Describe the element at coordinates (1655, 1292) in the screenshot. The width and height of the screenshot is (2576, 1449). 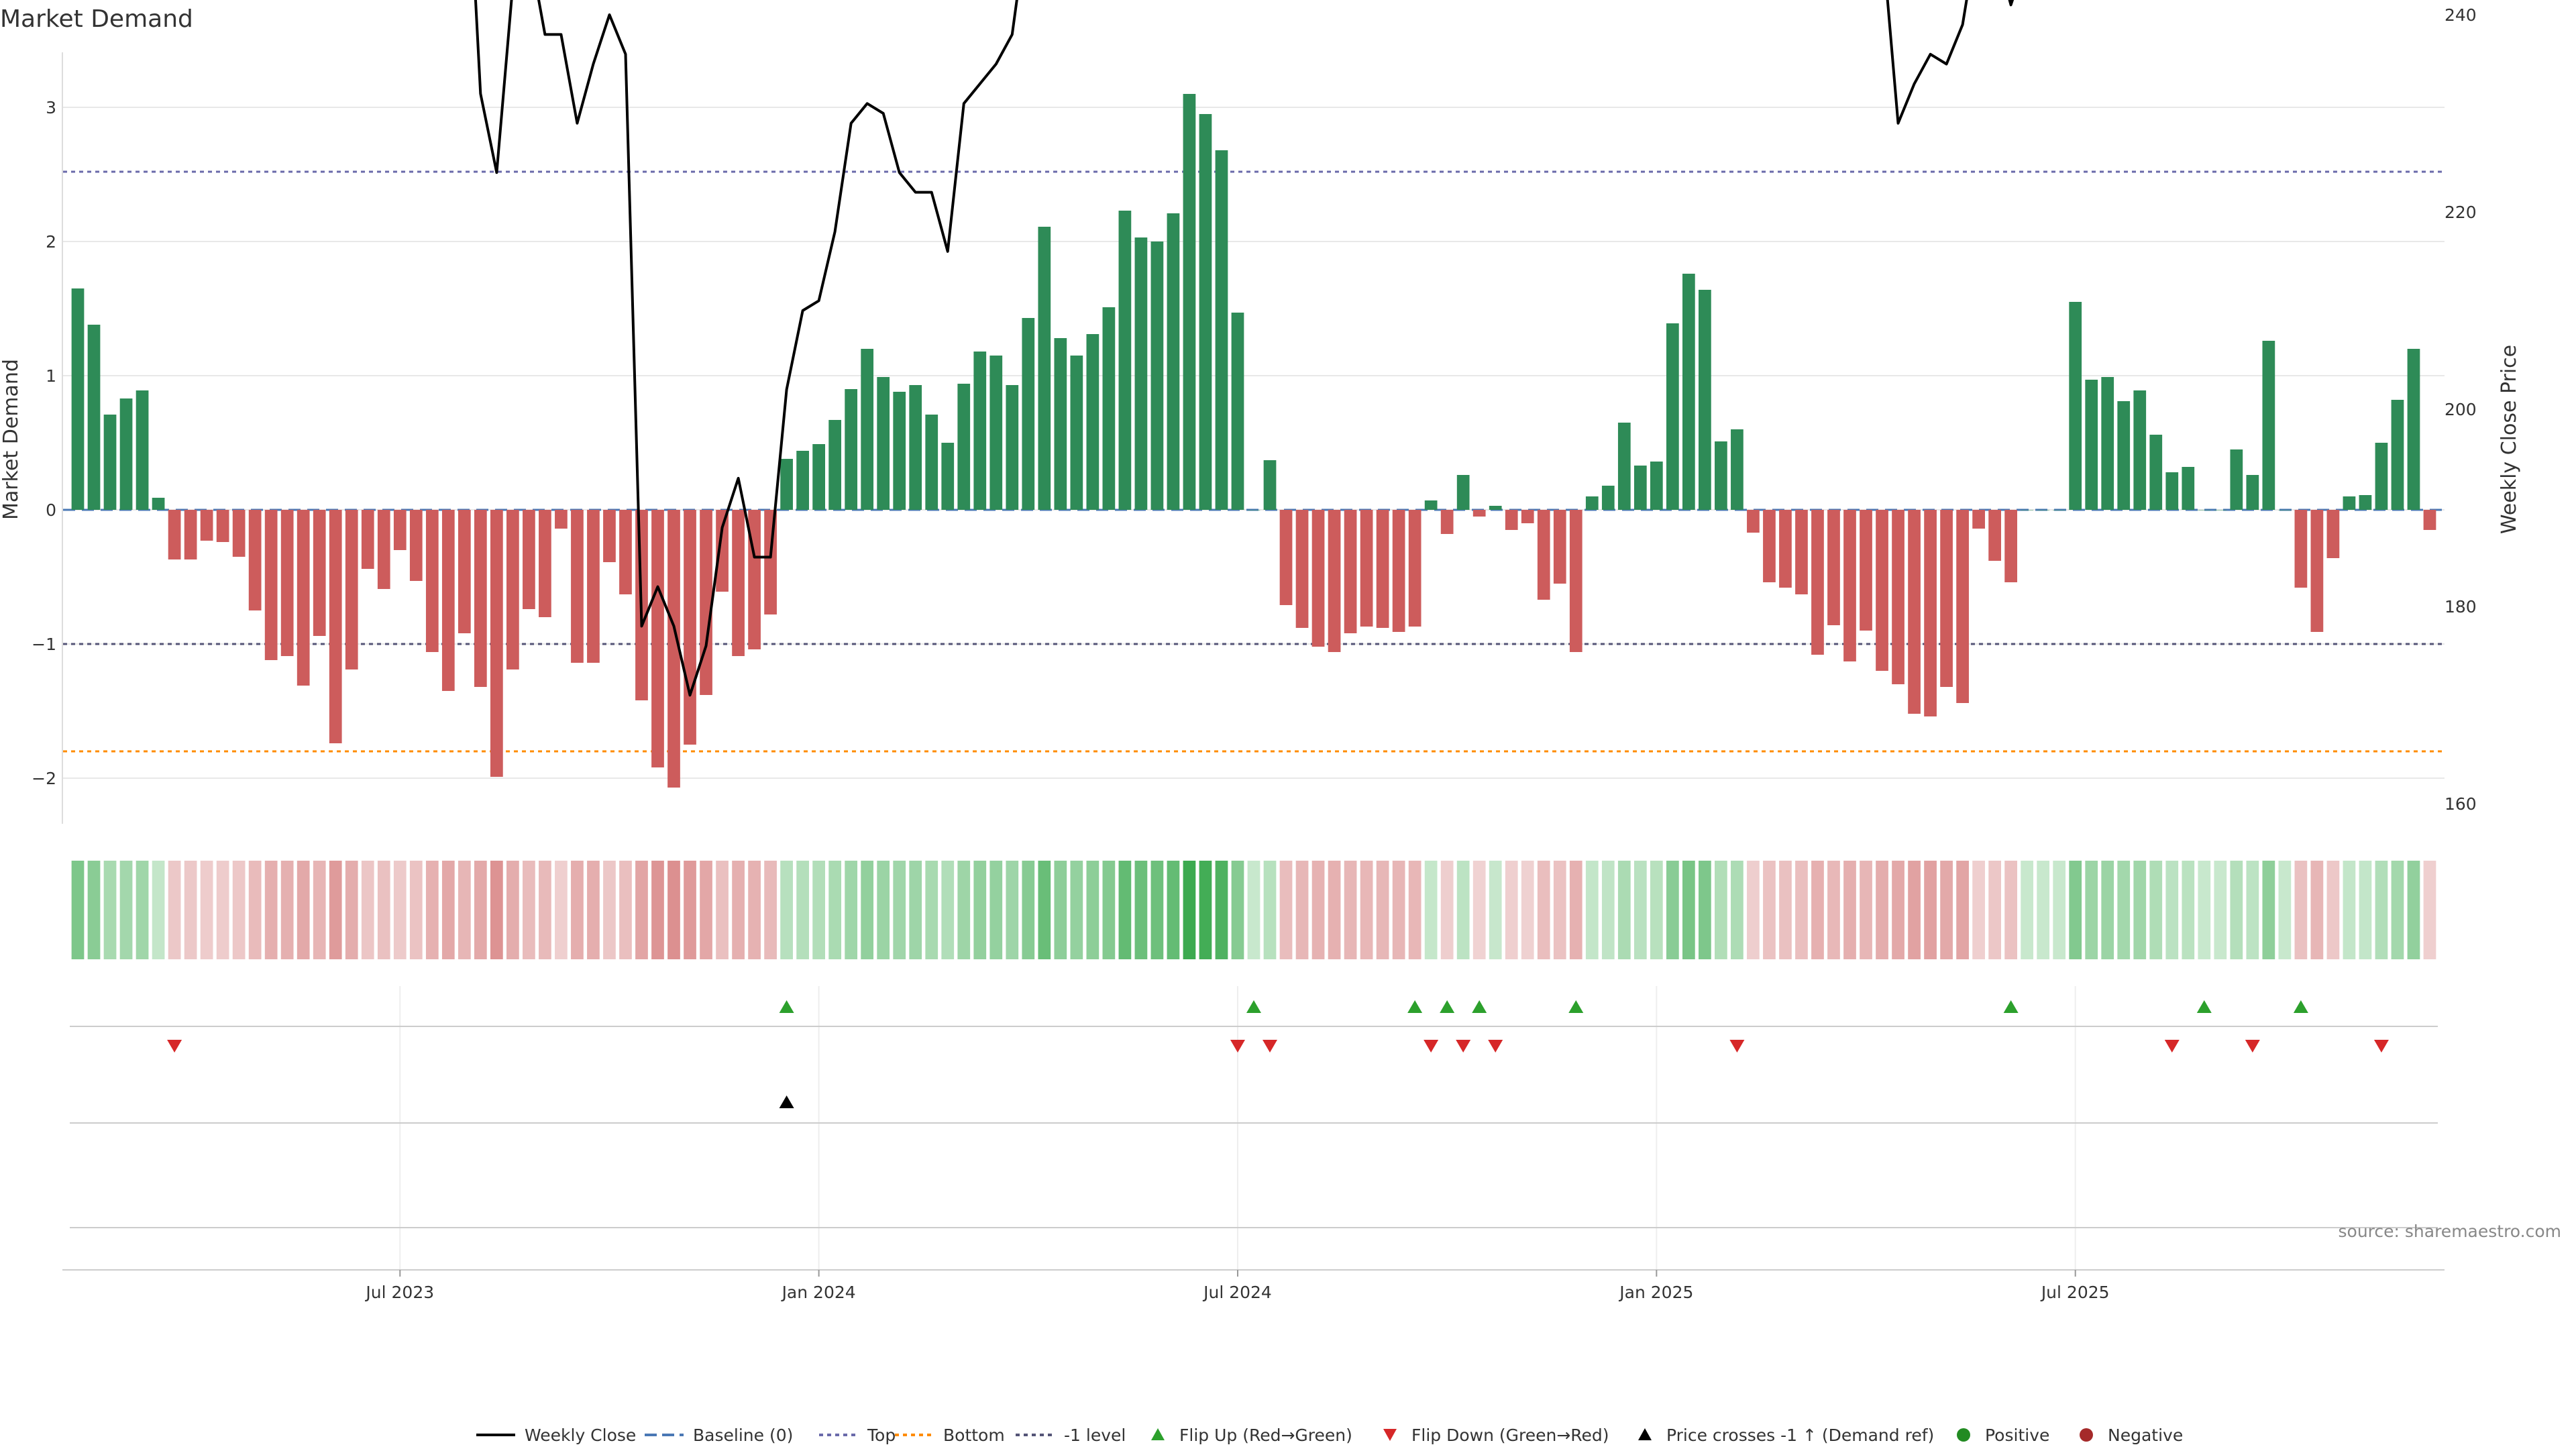
I see `x-tick-label: Jan 2025` at that location.